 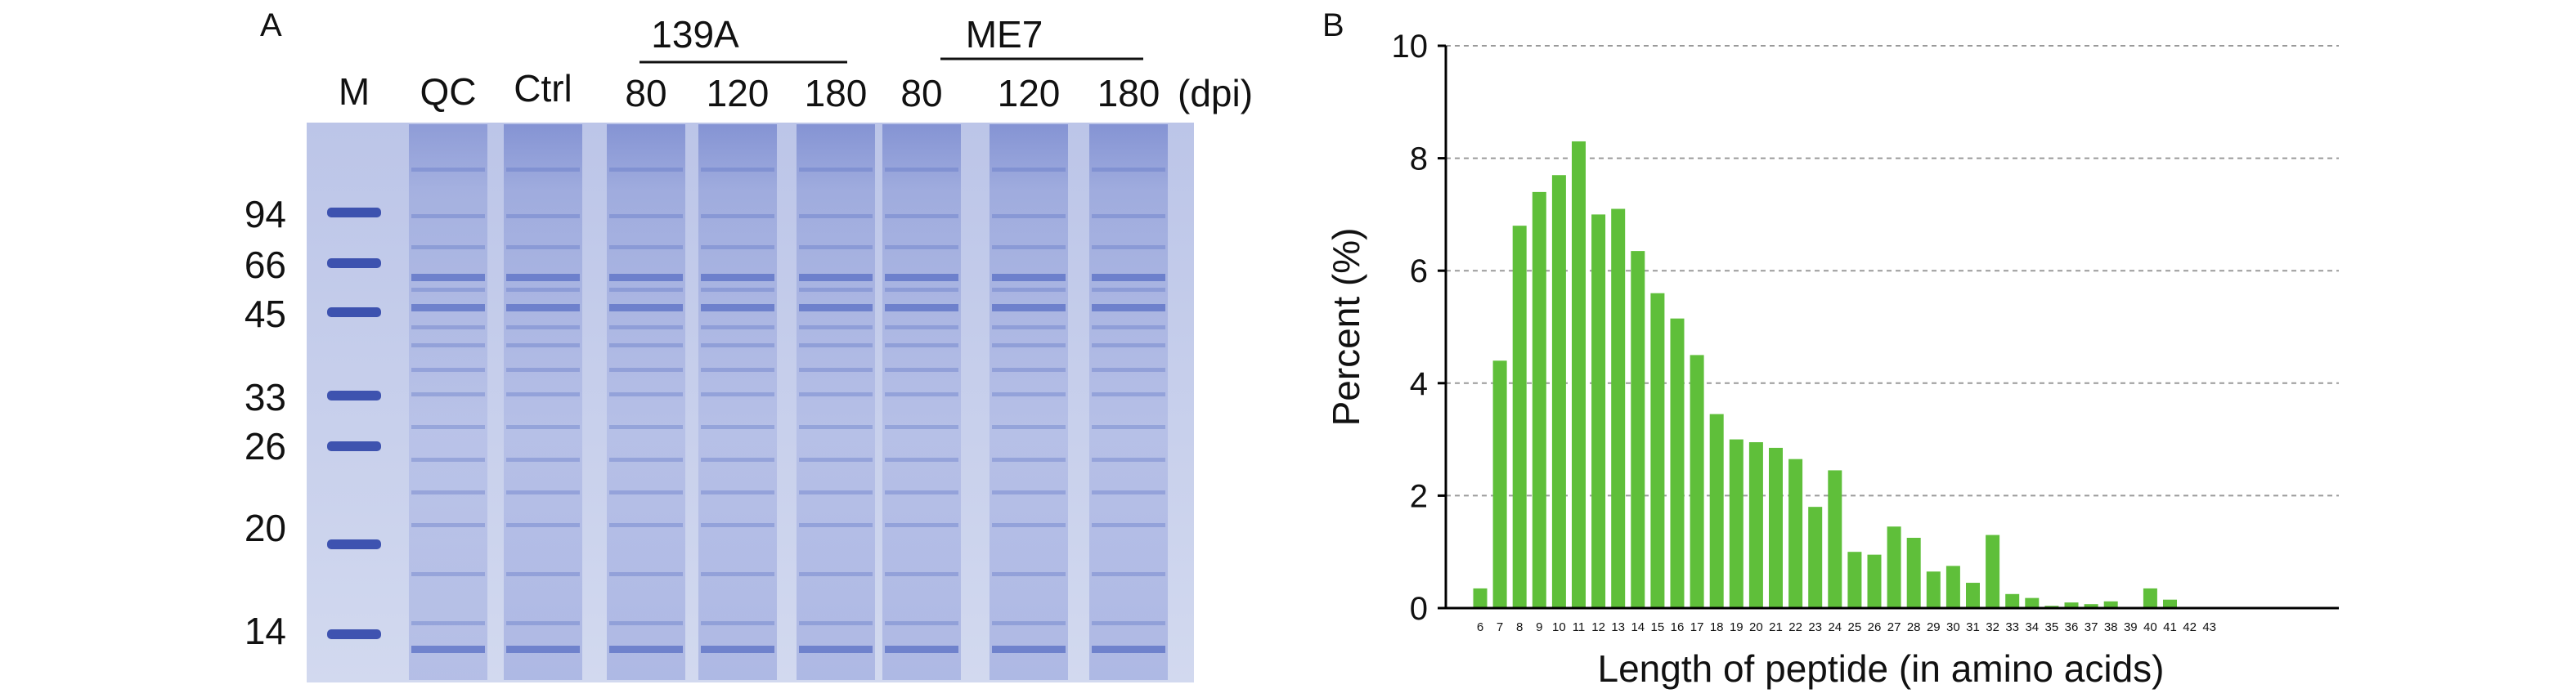 What do you see at coordinates (1519, 627) in the screenshot?
I see `x-tick-label: 8` at bounding box center [1519, 627].